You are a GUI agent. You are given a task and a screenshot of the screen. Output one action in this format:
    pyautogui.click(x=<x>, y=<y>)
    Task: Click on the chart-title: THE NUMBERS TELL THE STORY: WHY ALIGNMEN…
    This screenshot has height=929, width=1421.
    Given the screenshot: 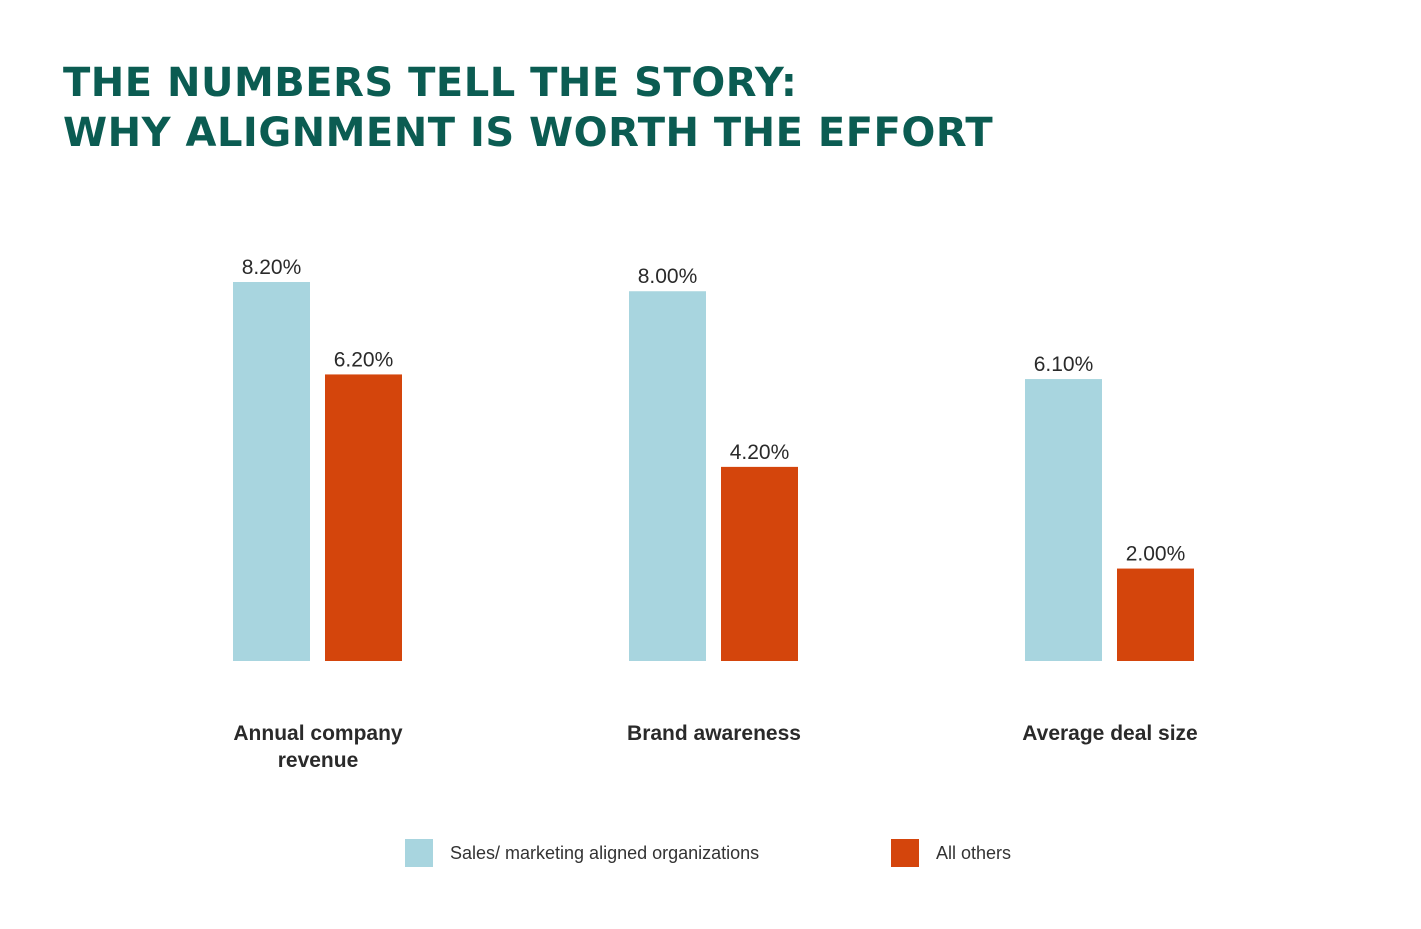 What is the action you would take?
    pyautogui.click(x=528, y=108)
    